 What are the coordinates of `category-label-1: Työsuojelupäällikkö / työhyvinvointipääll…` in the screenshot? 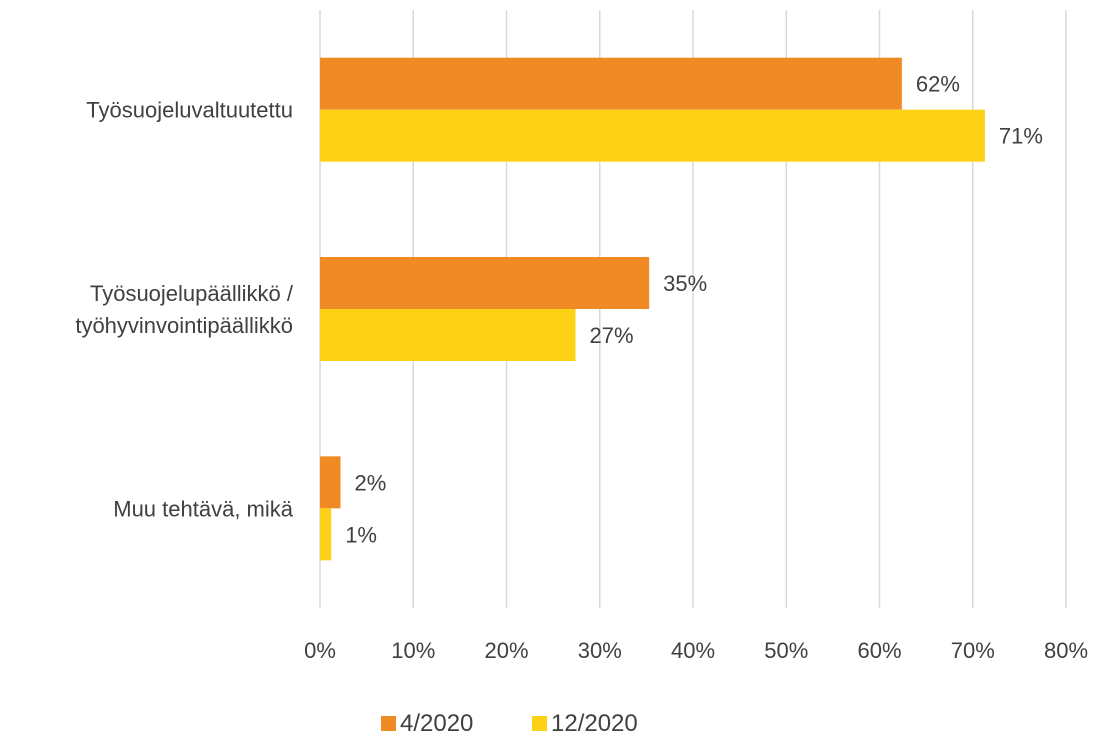 It's located at (184, 309).